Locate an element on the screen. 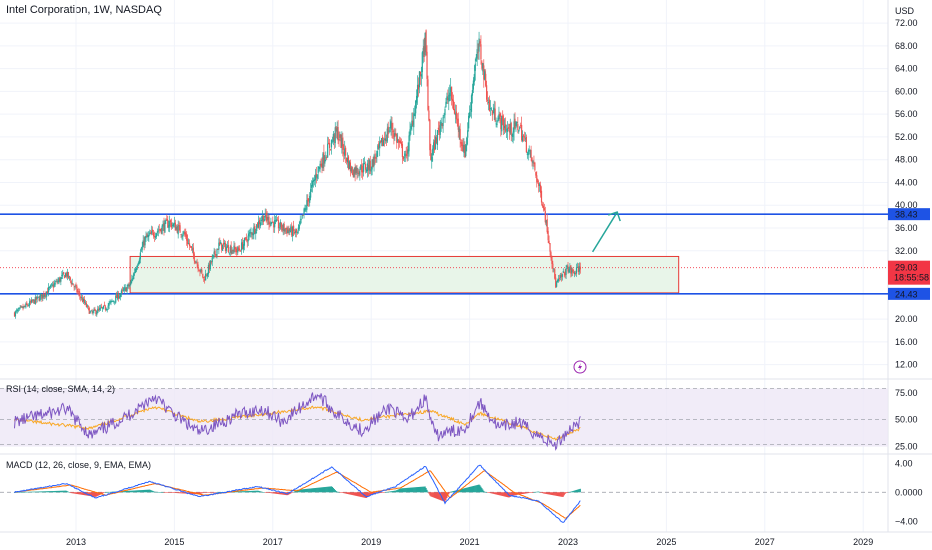 The image size is (932, 550). support-zone is located at coordinates (404, 274).